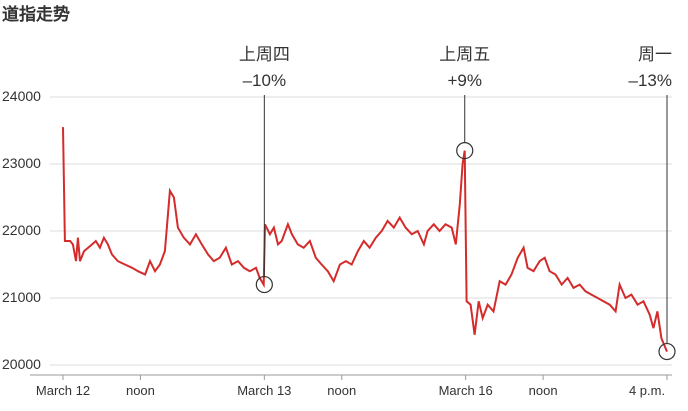 This screenshot has height=411, width=688. What do you see at coordinates (264, 80) in the screenshot?
I see `annotation-change: –10%` at bounding box center [264, 80].